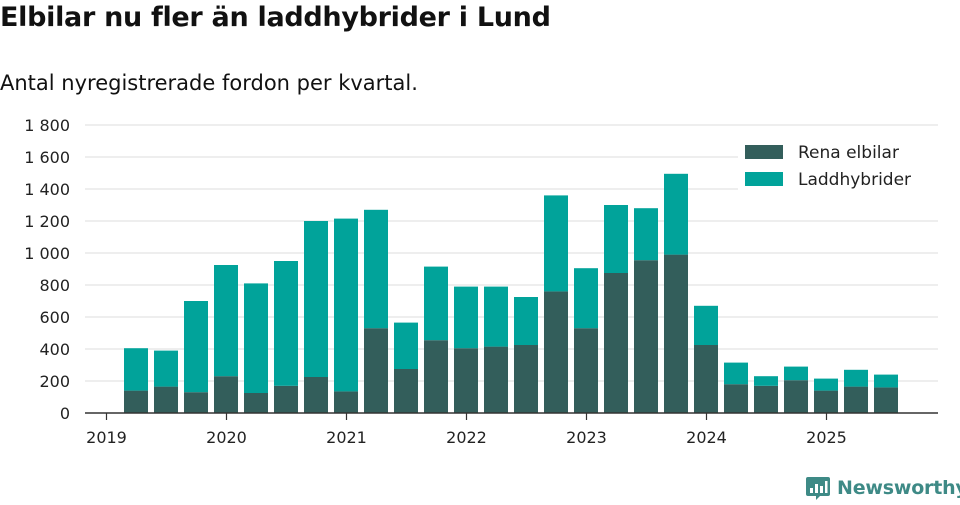 Image resolution: width=960 pixels, height=505 pixels. I want to click on newsworthy-logo-icon, so click(818, 488).